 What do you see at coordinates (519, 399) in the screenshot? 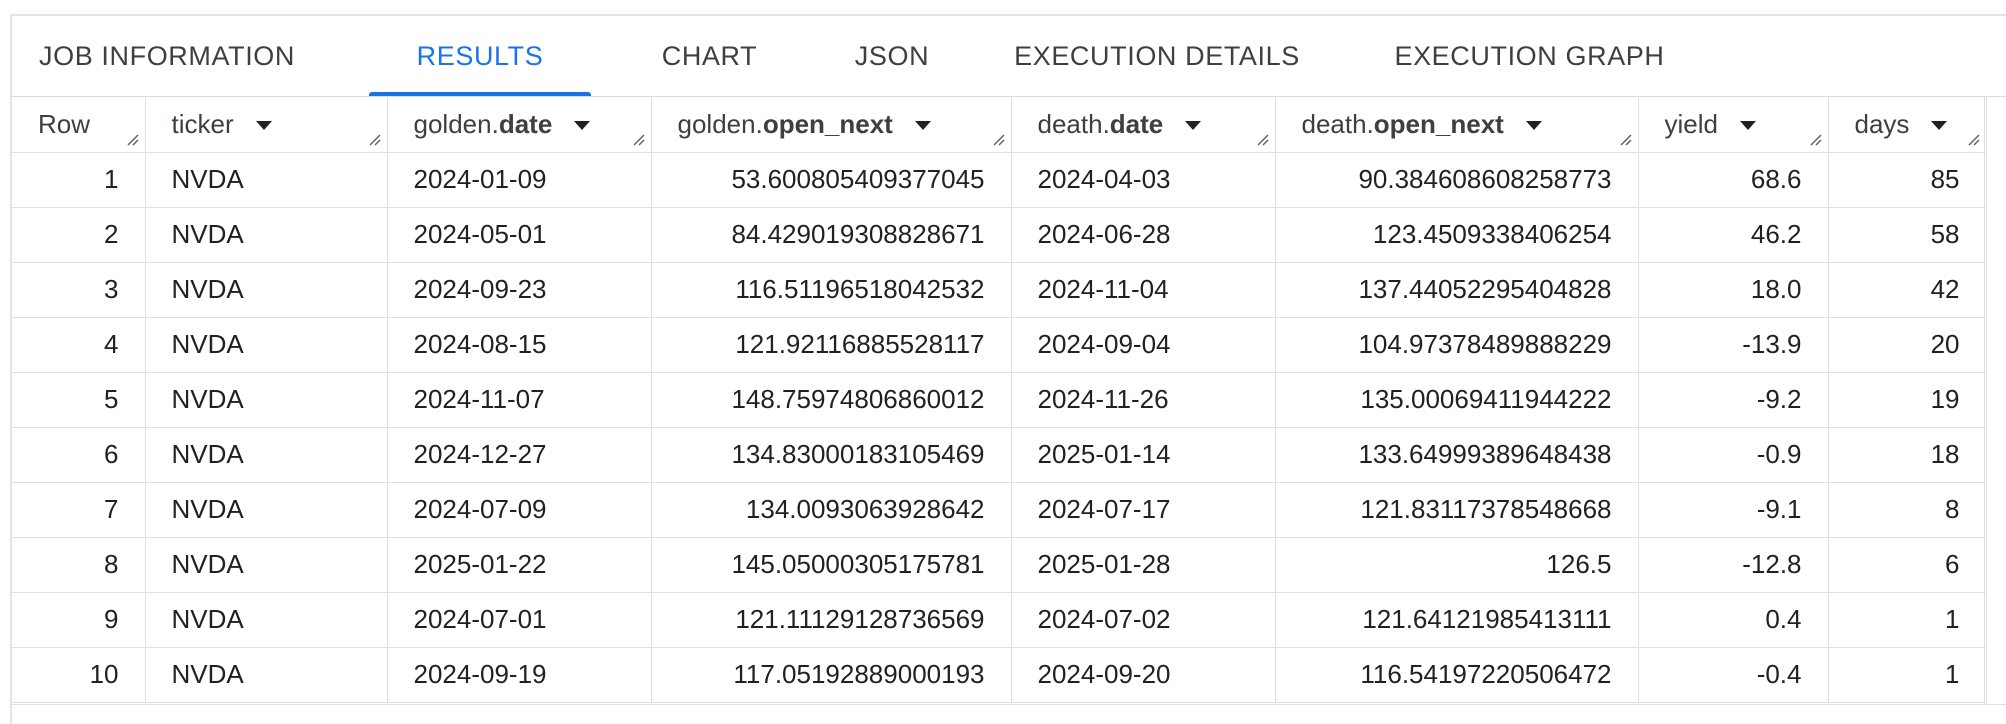
I see `table-cell: 2024-11-07` at bounding box center [519, 399].